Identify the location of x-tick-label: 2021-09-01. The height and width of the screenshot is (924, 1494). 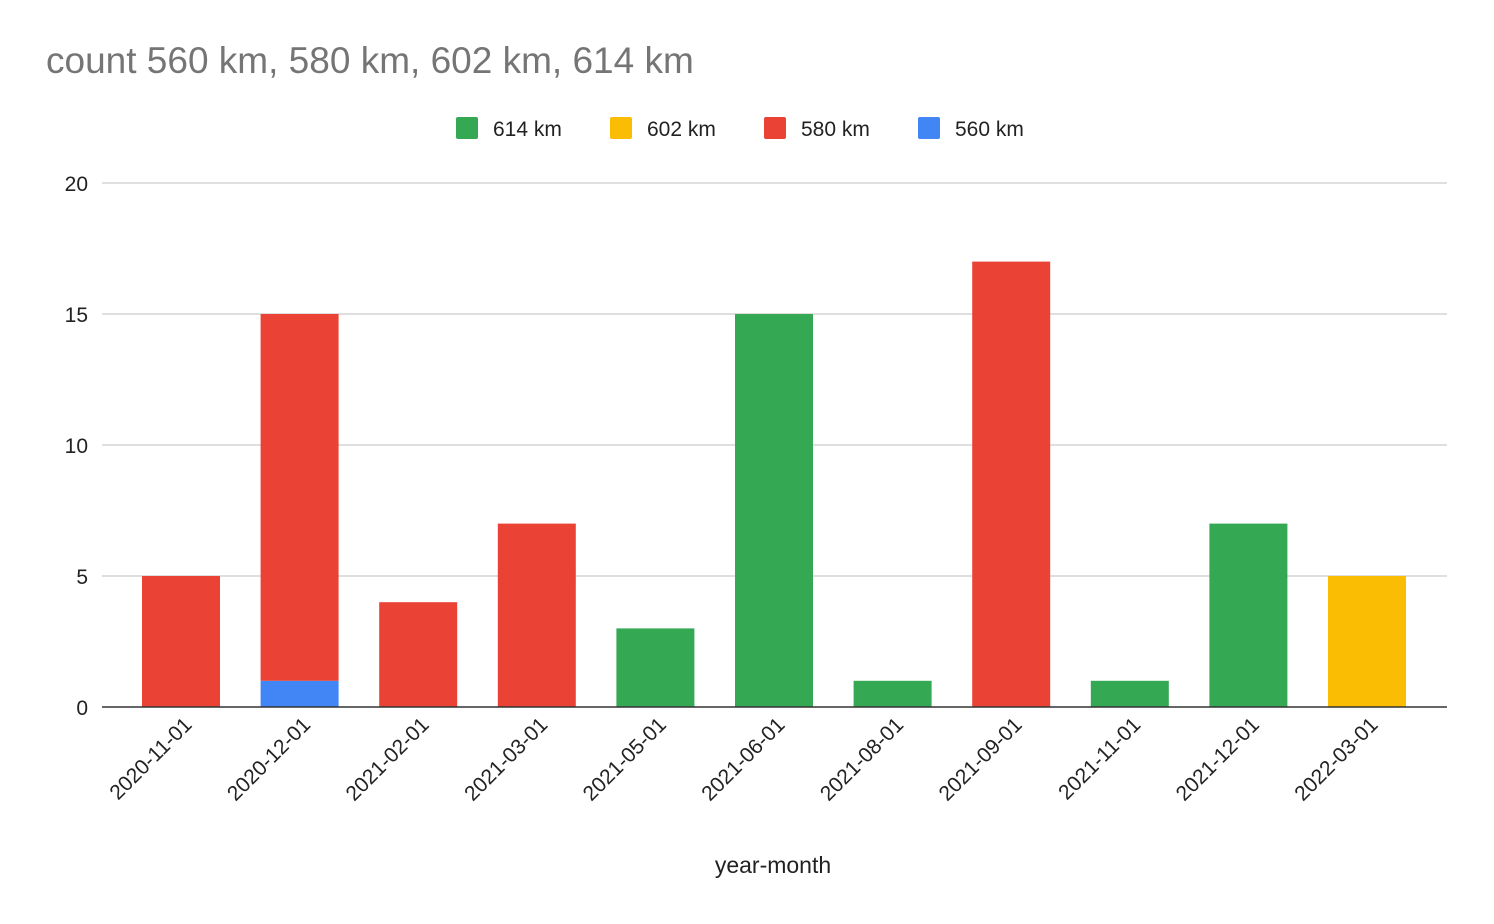
(981, 759).